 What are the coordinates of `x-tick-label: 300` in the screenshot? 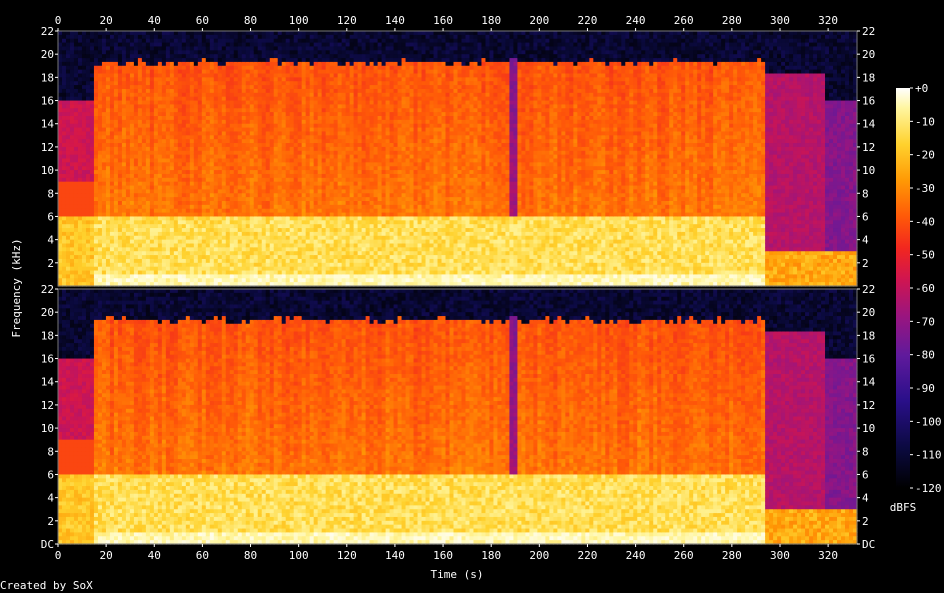 It's located at (780, 555).